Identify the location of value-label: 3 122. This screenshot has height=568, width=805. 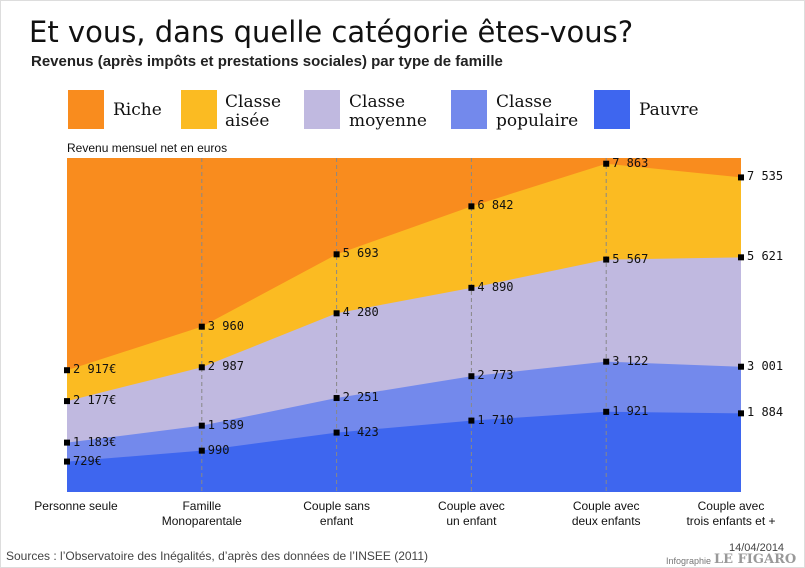
(630, 360).